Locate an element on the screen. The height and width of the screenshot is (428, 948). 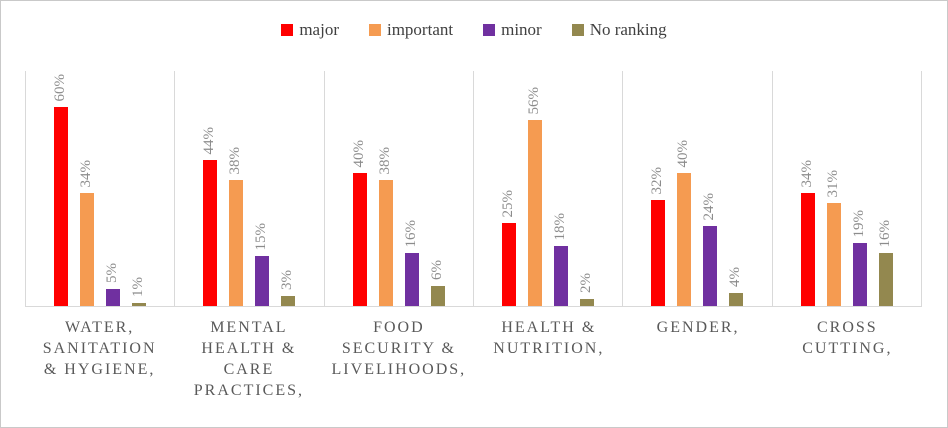
legend-swatch-no-ranking is located at coordinates (577, 29).